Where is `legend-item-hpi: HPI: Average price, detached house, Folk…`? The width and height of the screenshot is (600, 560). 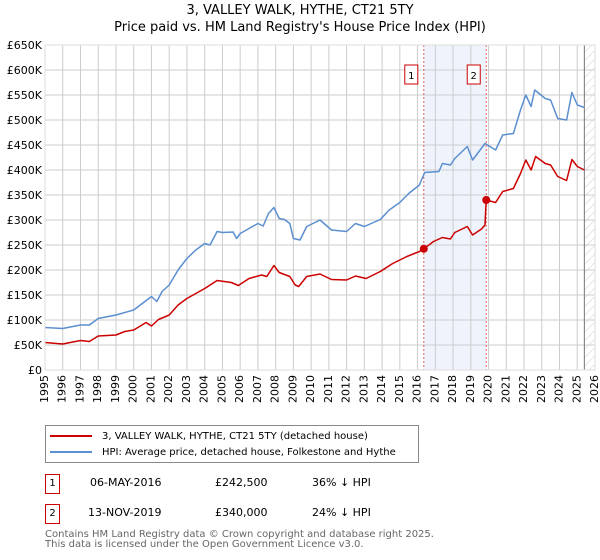 legend-item-hpi: HPI: Average price, detached house, Folk… is located at coordinates (223, 452).